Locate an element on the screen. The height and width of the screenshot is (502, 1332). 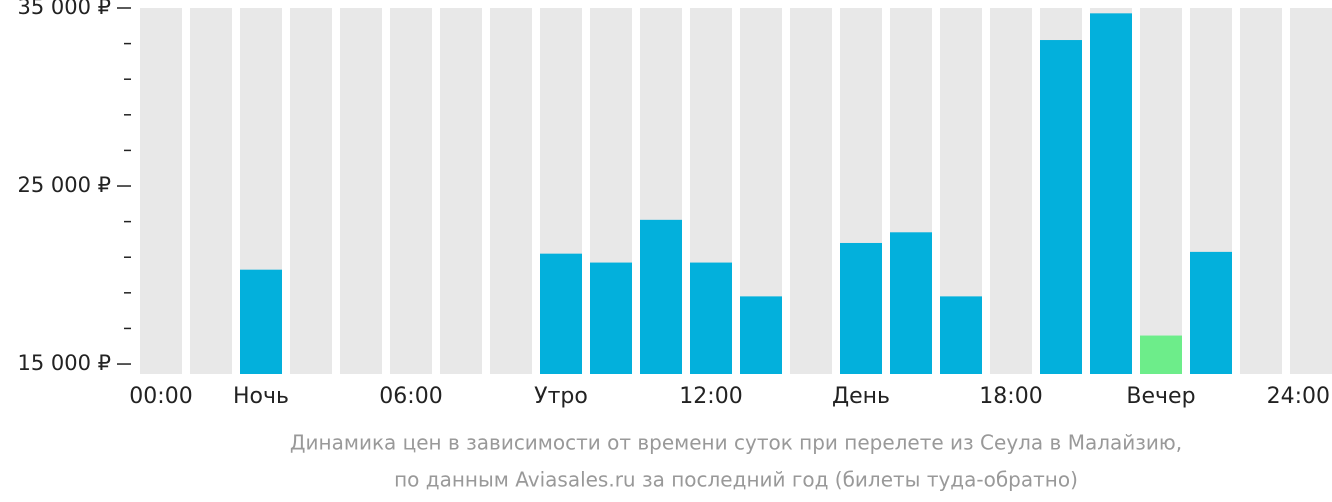
y-tick-label: 25 000 ₽ is located at coordinates (64, 185).